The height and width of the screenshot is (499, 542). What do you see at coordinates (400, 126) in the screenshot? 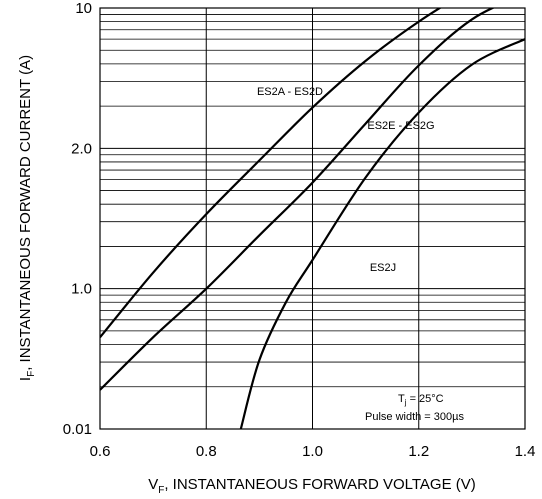
I see `series-label-2: ES2E - ES2G` at bounding box center [400, 126].